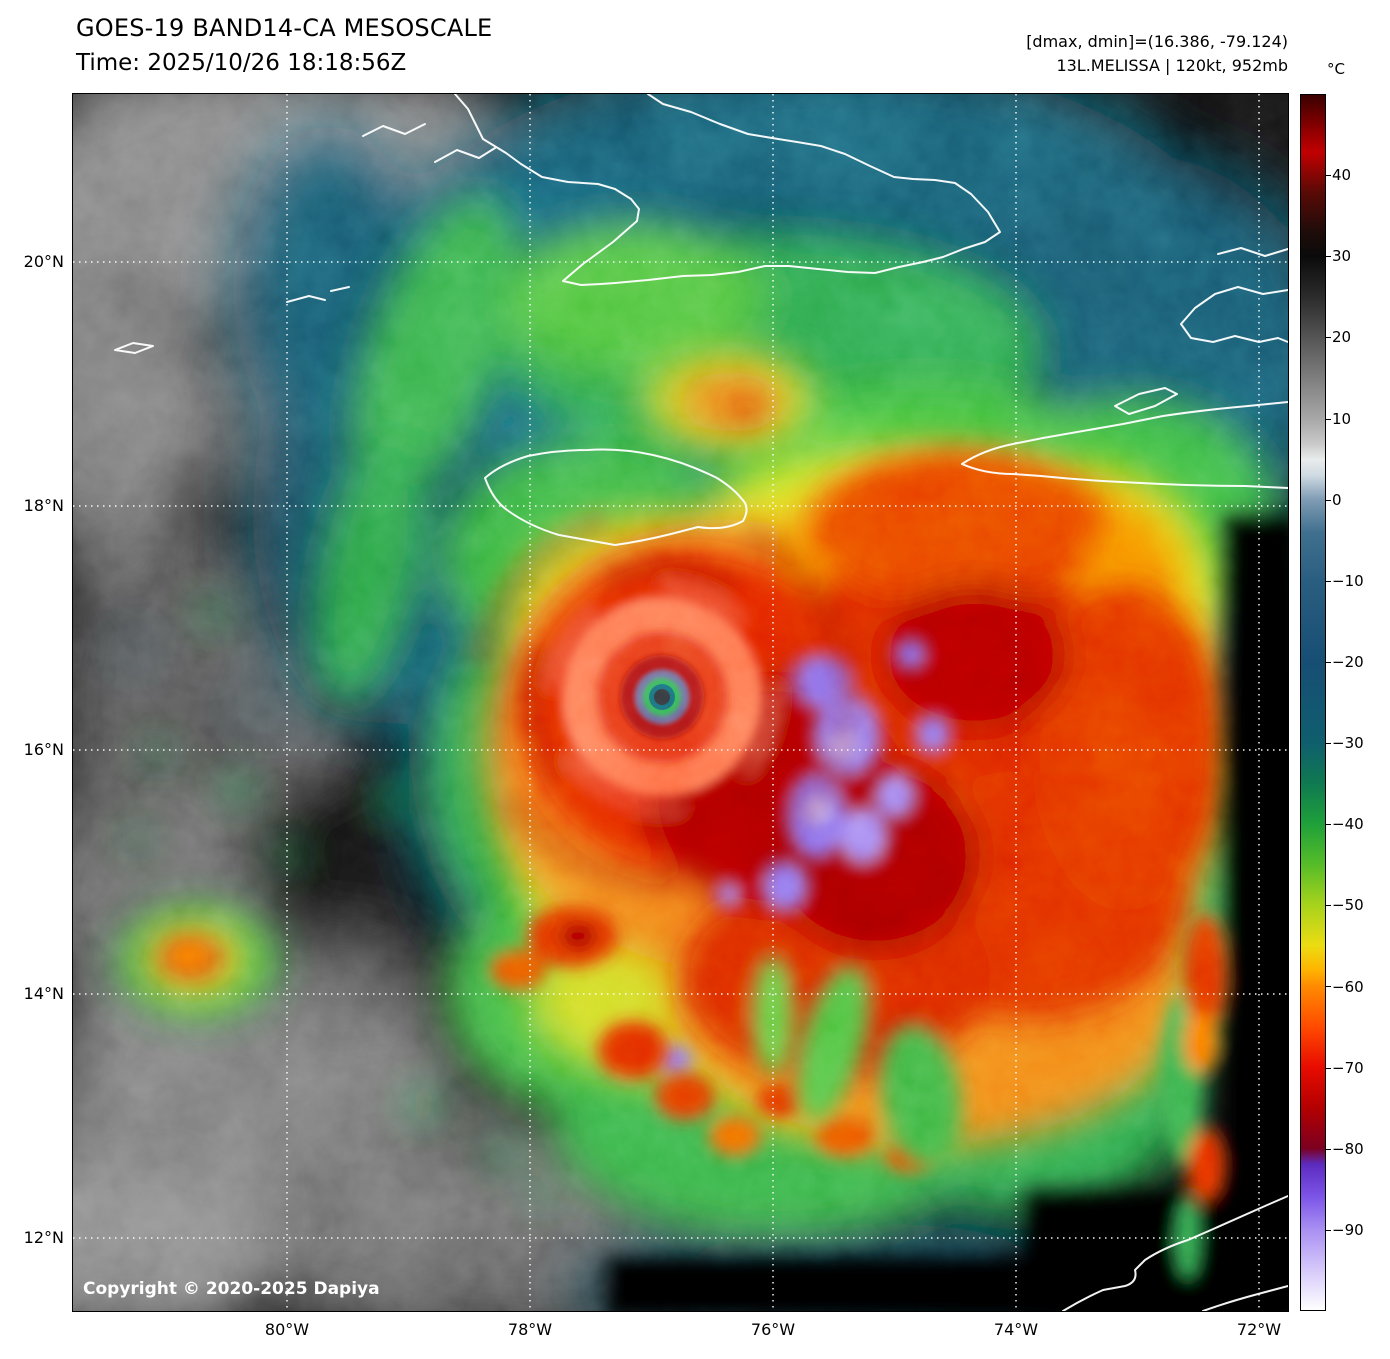 Image resolution: width=1390 pixels, height=1359 pixels. What do you see at coordinates (1342, 337) in the screenshot?
I see `colorbar-tick: 20` at bounding box center [1342, 337].